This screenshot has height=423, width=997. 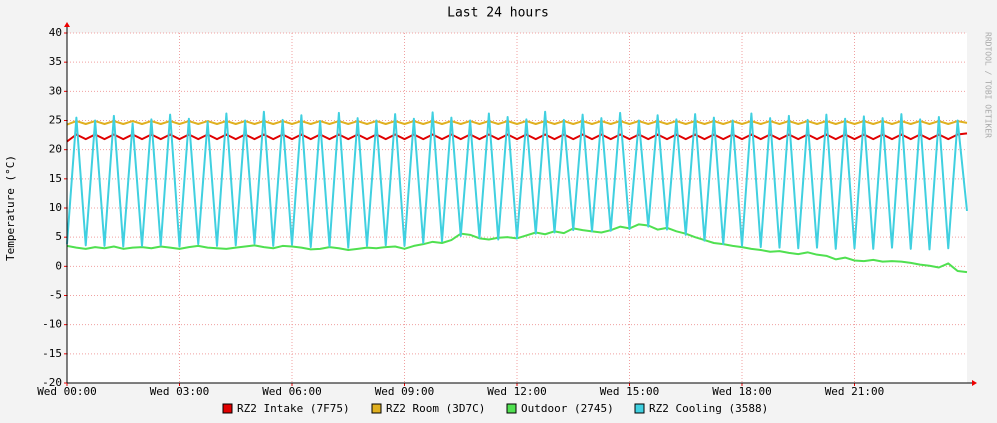 What do you see at coordinates (67, 391) in the screenshot?
I see `x-tick-label: Wed 00:00` at bounding box center [67, 391].